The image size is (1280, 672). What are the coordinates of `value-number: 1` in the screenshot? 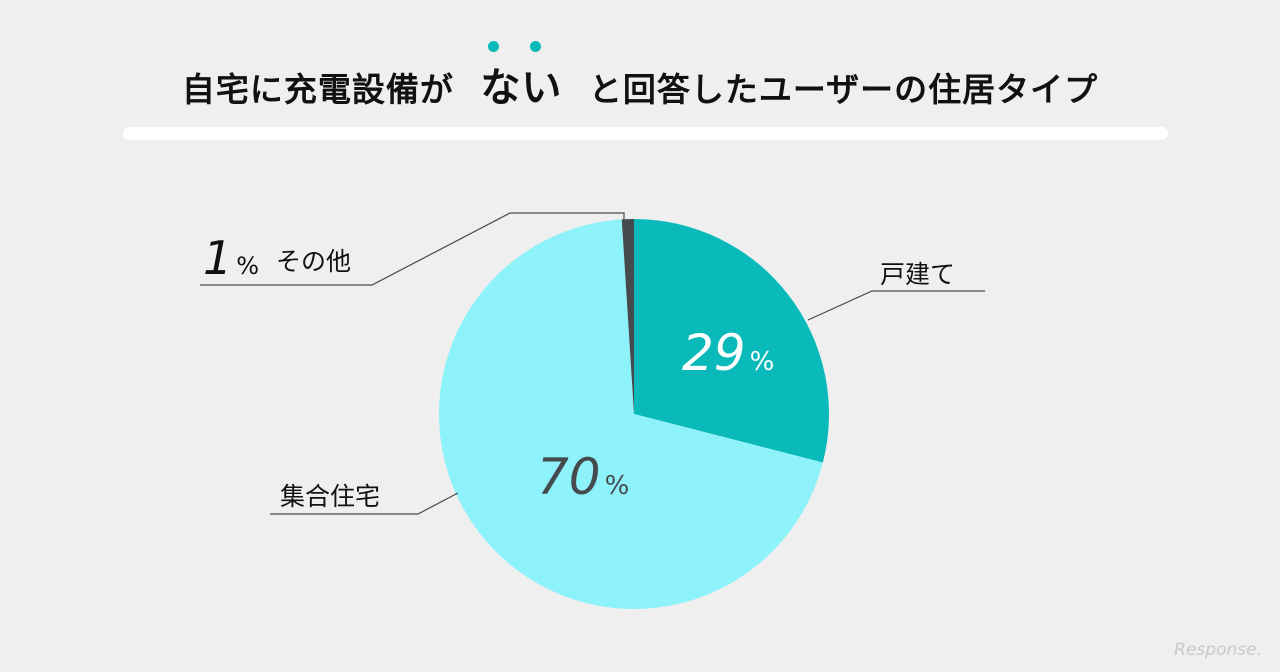 It's located at (217, 258).